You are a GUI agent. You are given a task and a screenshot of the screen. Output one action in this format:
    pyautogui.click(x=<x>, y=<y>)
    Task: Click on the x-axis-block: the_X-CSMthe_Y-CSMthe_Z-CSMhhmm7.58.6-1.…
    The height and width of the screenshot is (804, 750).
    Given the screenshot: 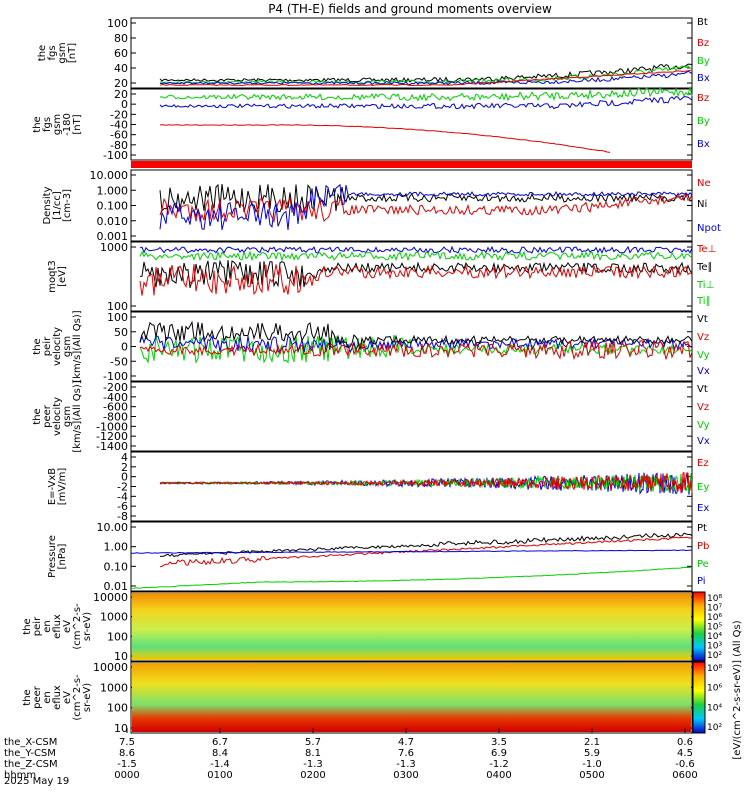 What is the action you would take?
    pyautogui.click(x=351, y=754)
    